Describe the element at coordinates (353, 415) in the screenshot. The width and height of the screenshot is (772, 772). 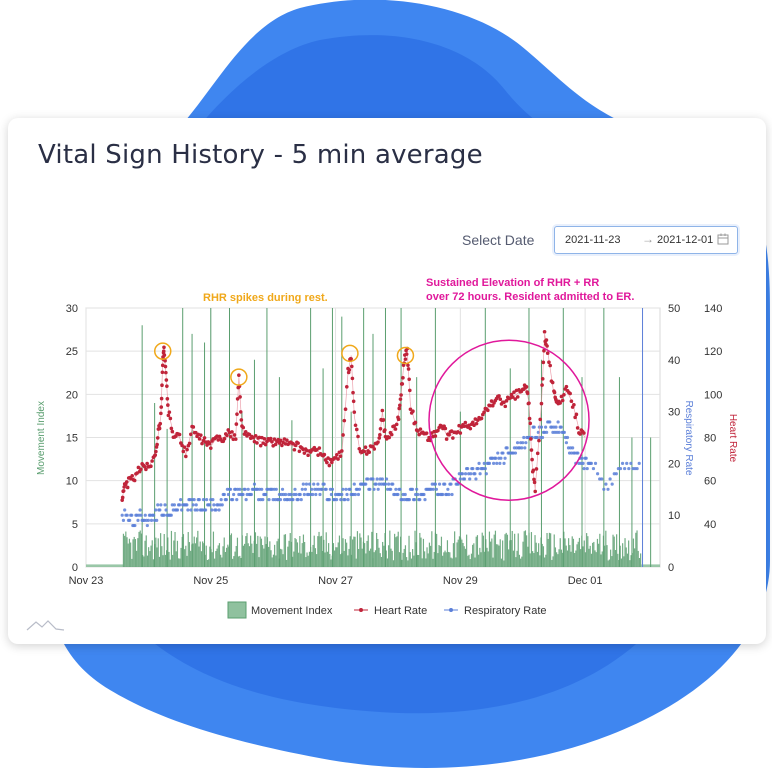
I see `heart-rate-series` at that location.